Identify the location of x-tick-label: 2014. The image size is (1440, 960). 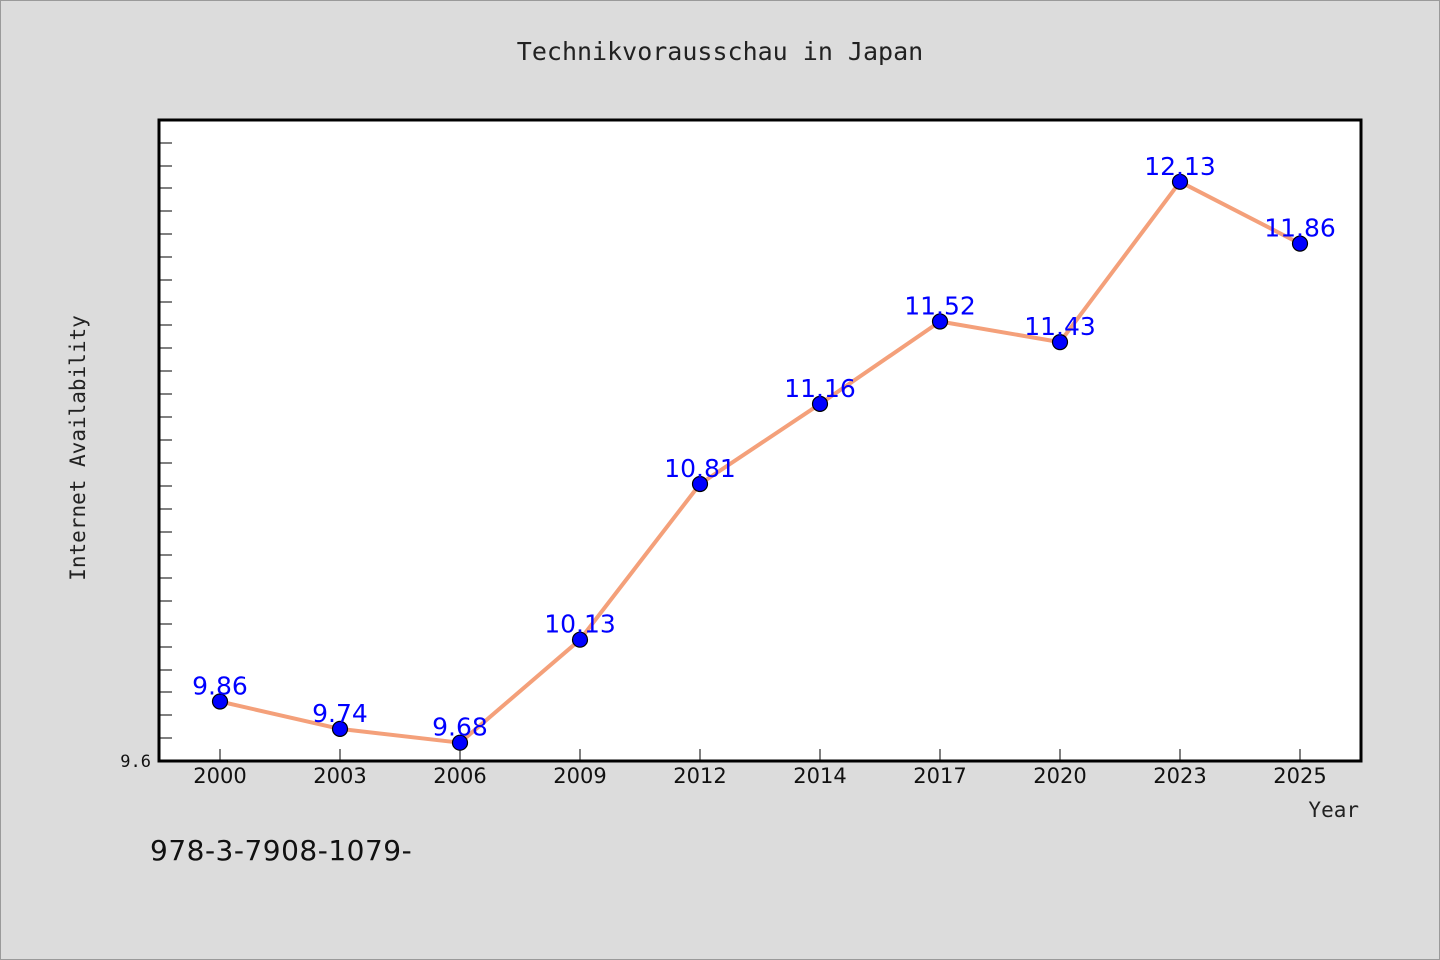
(819, 776).